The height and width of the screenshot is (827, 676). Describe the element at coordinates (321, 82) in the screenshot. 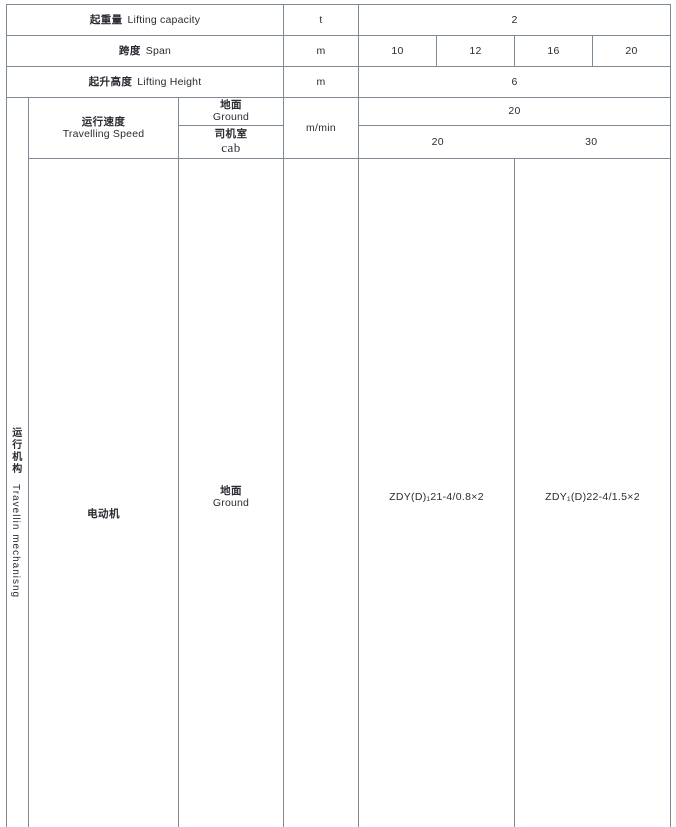

I see `unit-lifting-height: m` at that location.